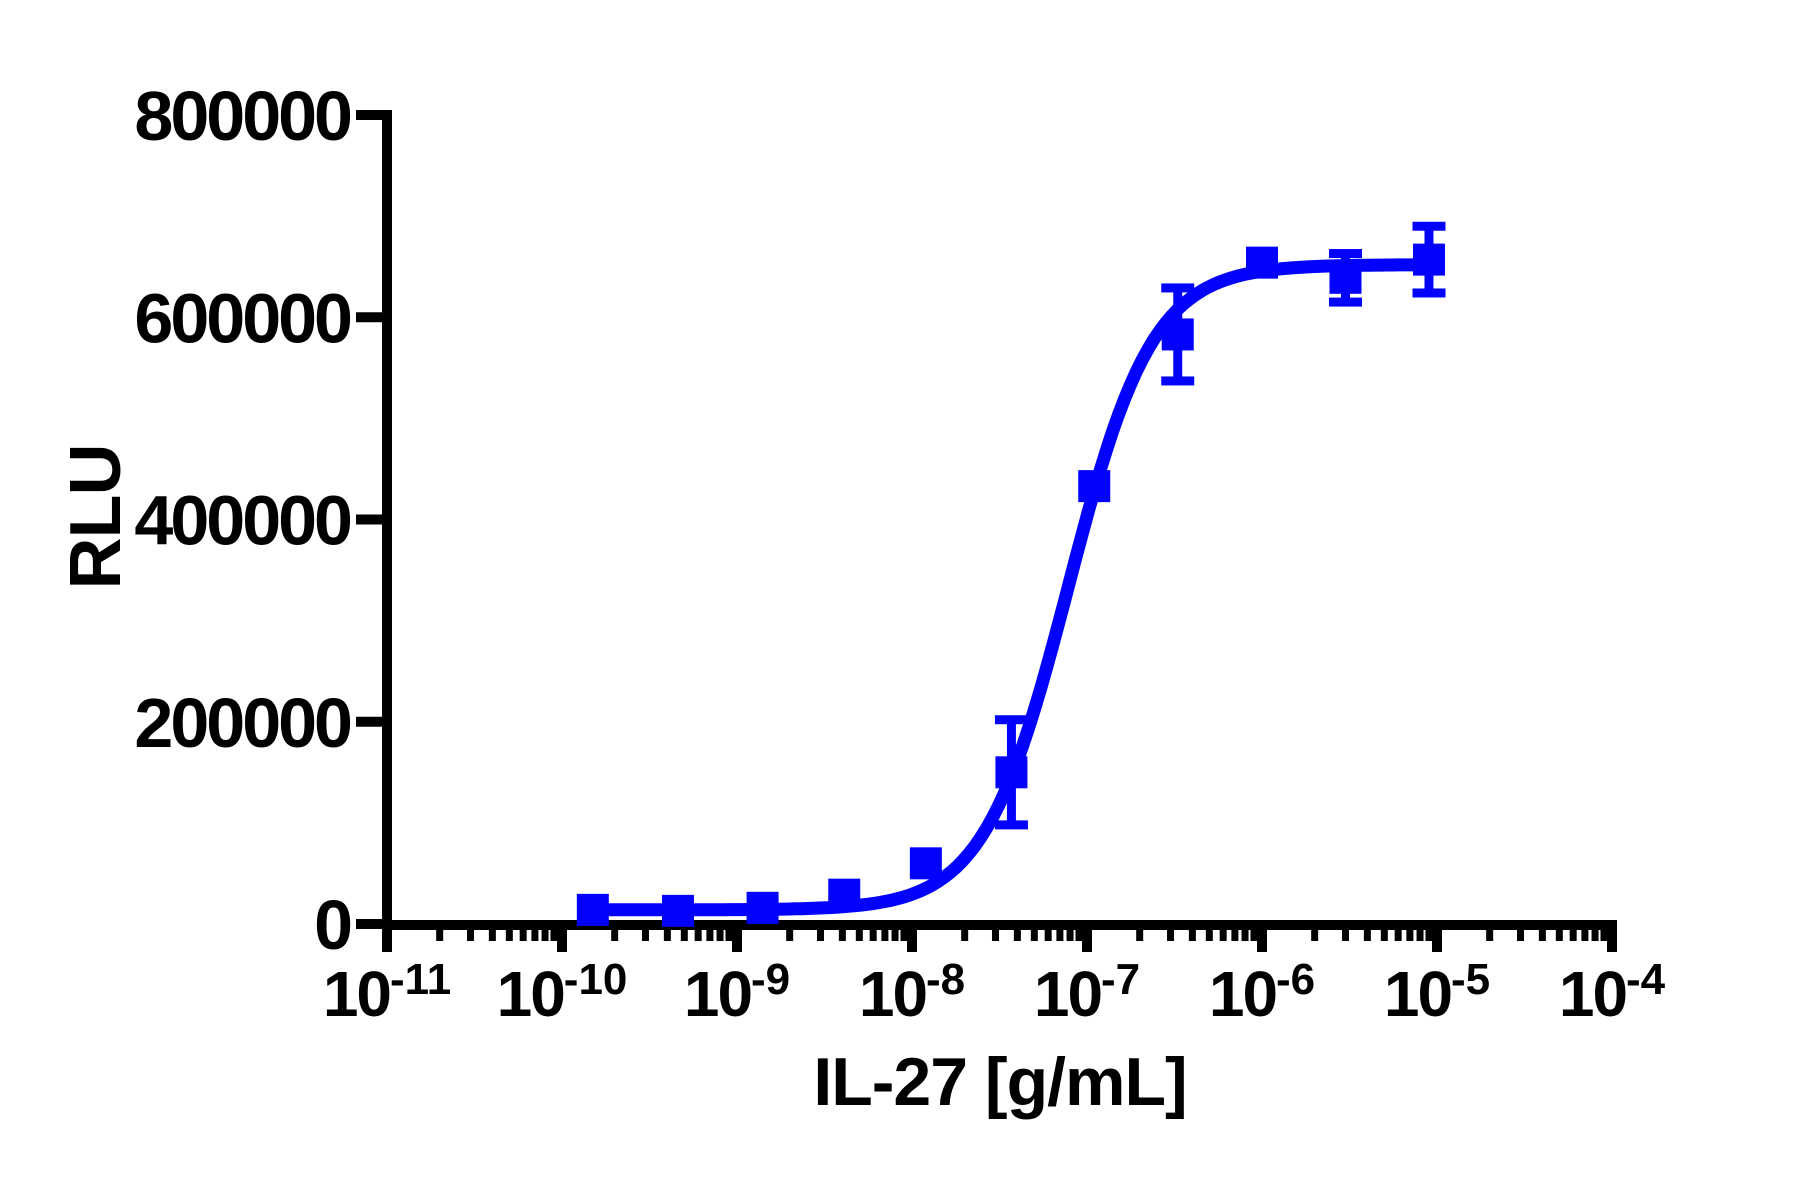 This screenshot has height=1180, width=1800. Describe the element at coordinates (387, 992) in the screenshot. I see `x-tick-label: 10⁻¹¹` at that location.